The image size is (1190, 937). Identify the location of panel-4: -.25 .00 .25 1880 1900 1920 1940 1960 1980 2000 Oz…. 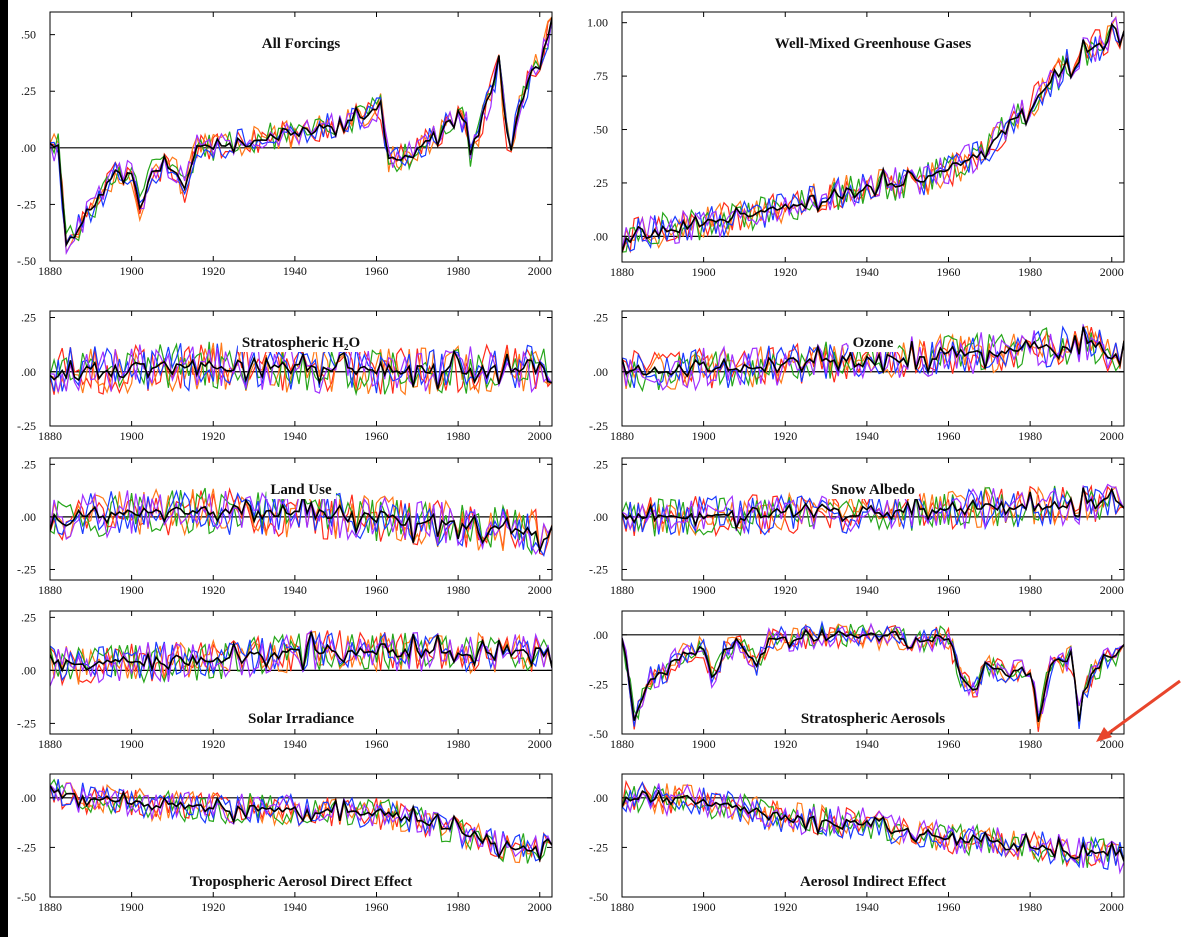
(857, 376).